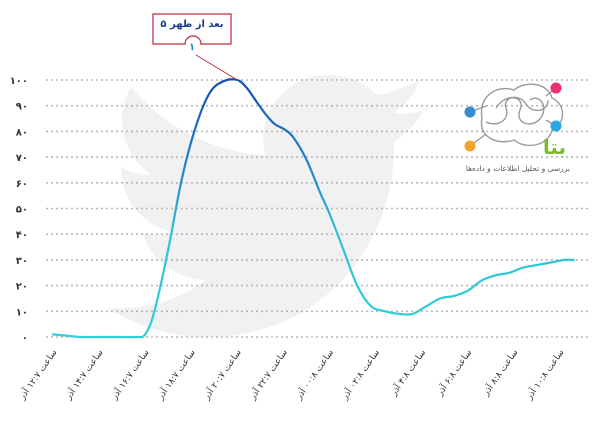  I want to click on x-tick-label: ساعت ۱۶:۷ آذر, so click(130, 375).